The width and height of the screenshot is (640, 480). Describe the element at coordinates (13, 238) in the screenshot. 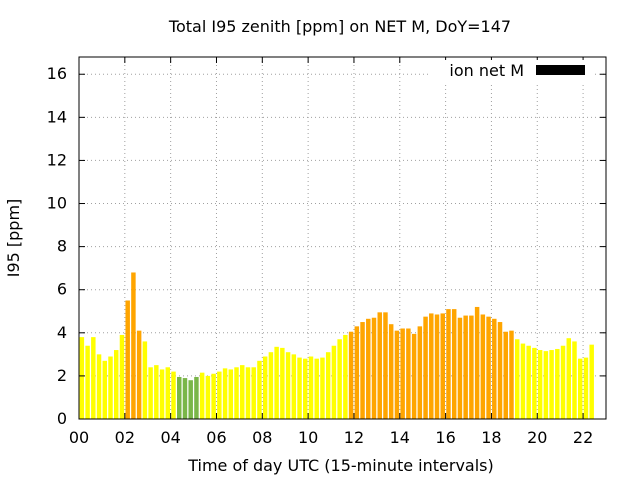

I see `y-axis-label: I95 [ppm]` at that location.